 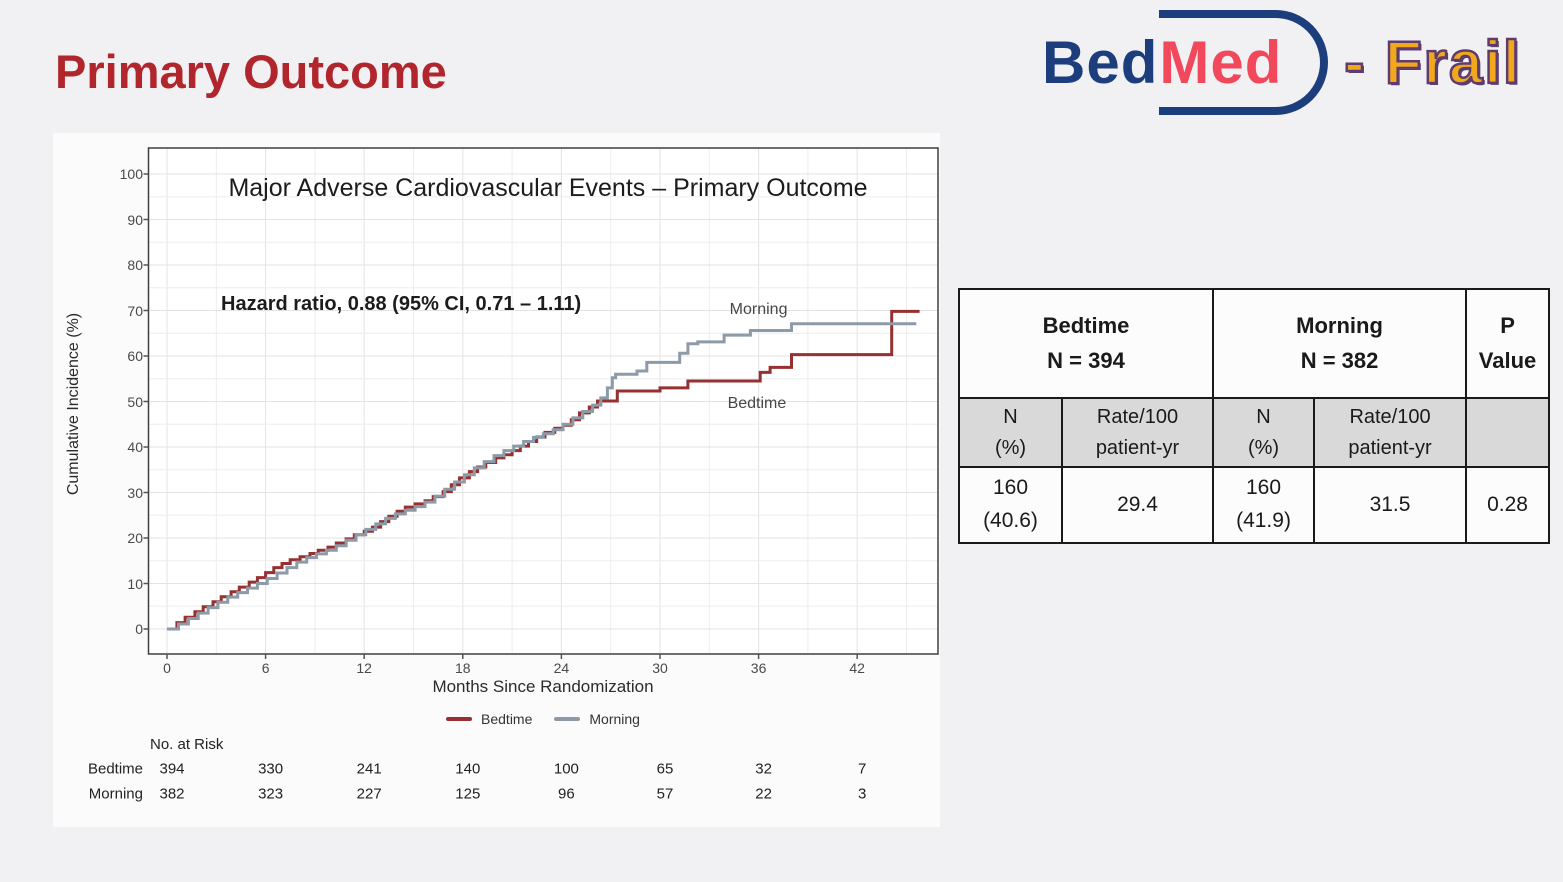 What do you see at coordinates (265, 668) in the screenshot?
I see `x-tick-label: 6` at bounding box center [265, 668].